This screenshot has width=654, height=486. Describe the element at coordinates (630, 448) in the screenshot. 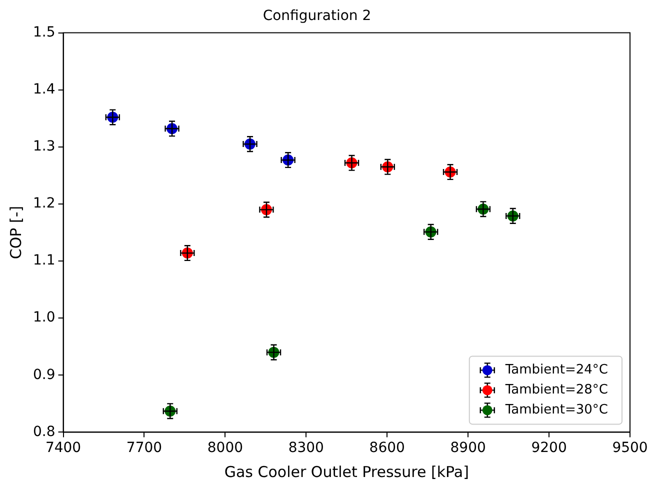

I see `x-tick-label: 9500` at that location.